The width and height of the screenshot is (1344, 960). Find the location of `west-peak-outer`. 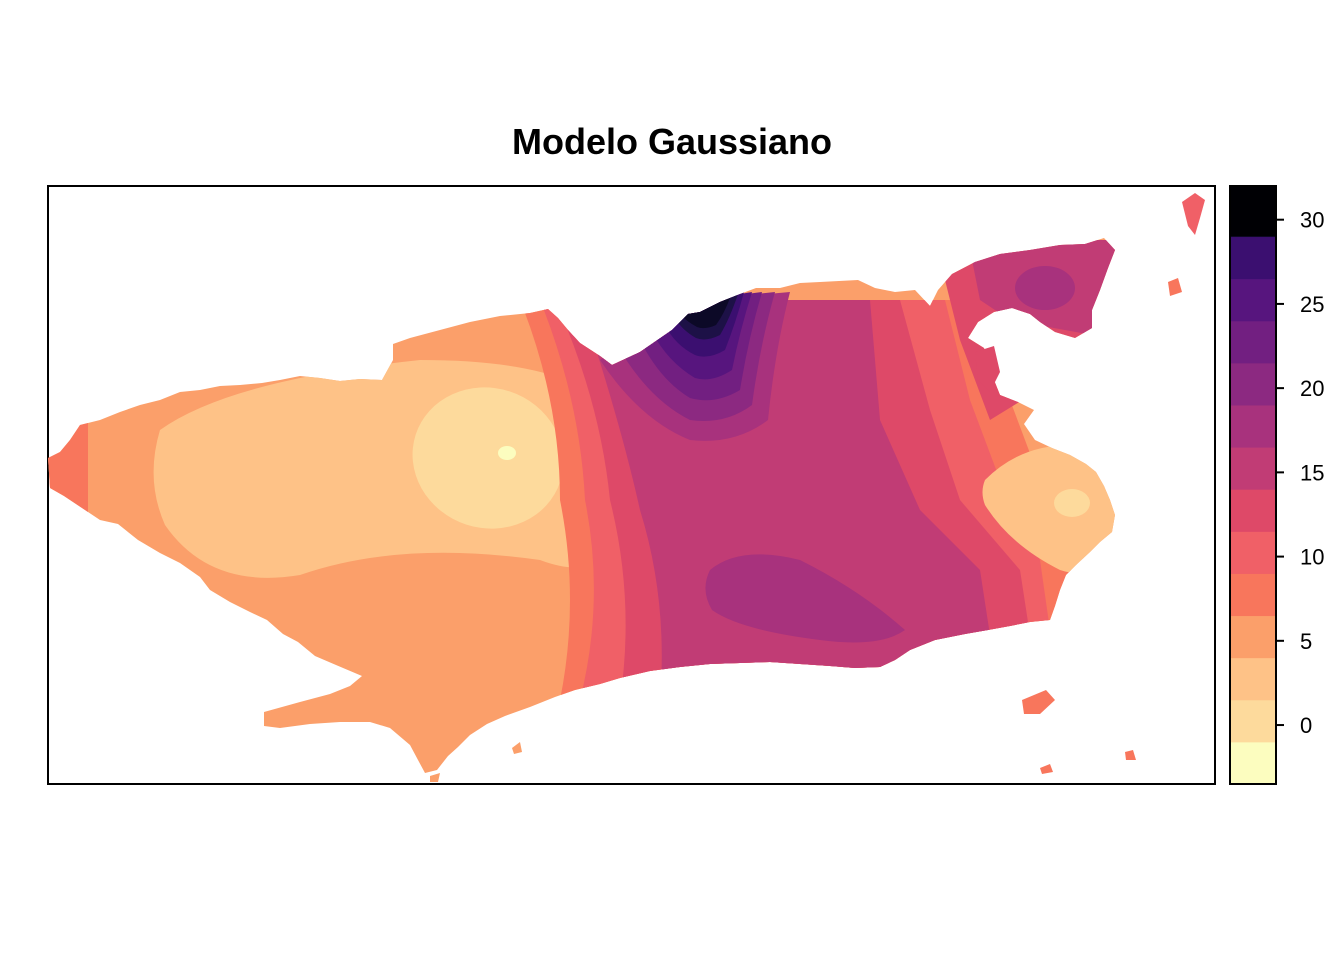

west-peak-outer is located at coordinates (488, 458).